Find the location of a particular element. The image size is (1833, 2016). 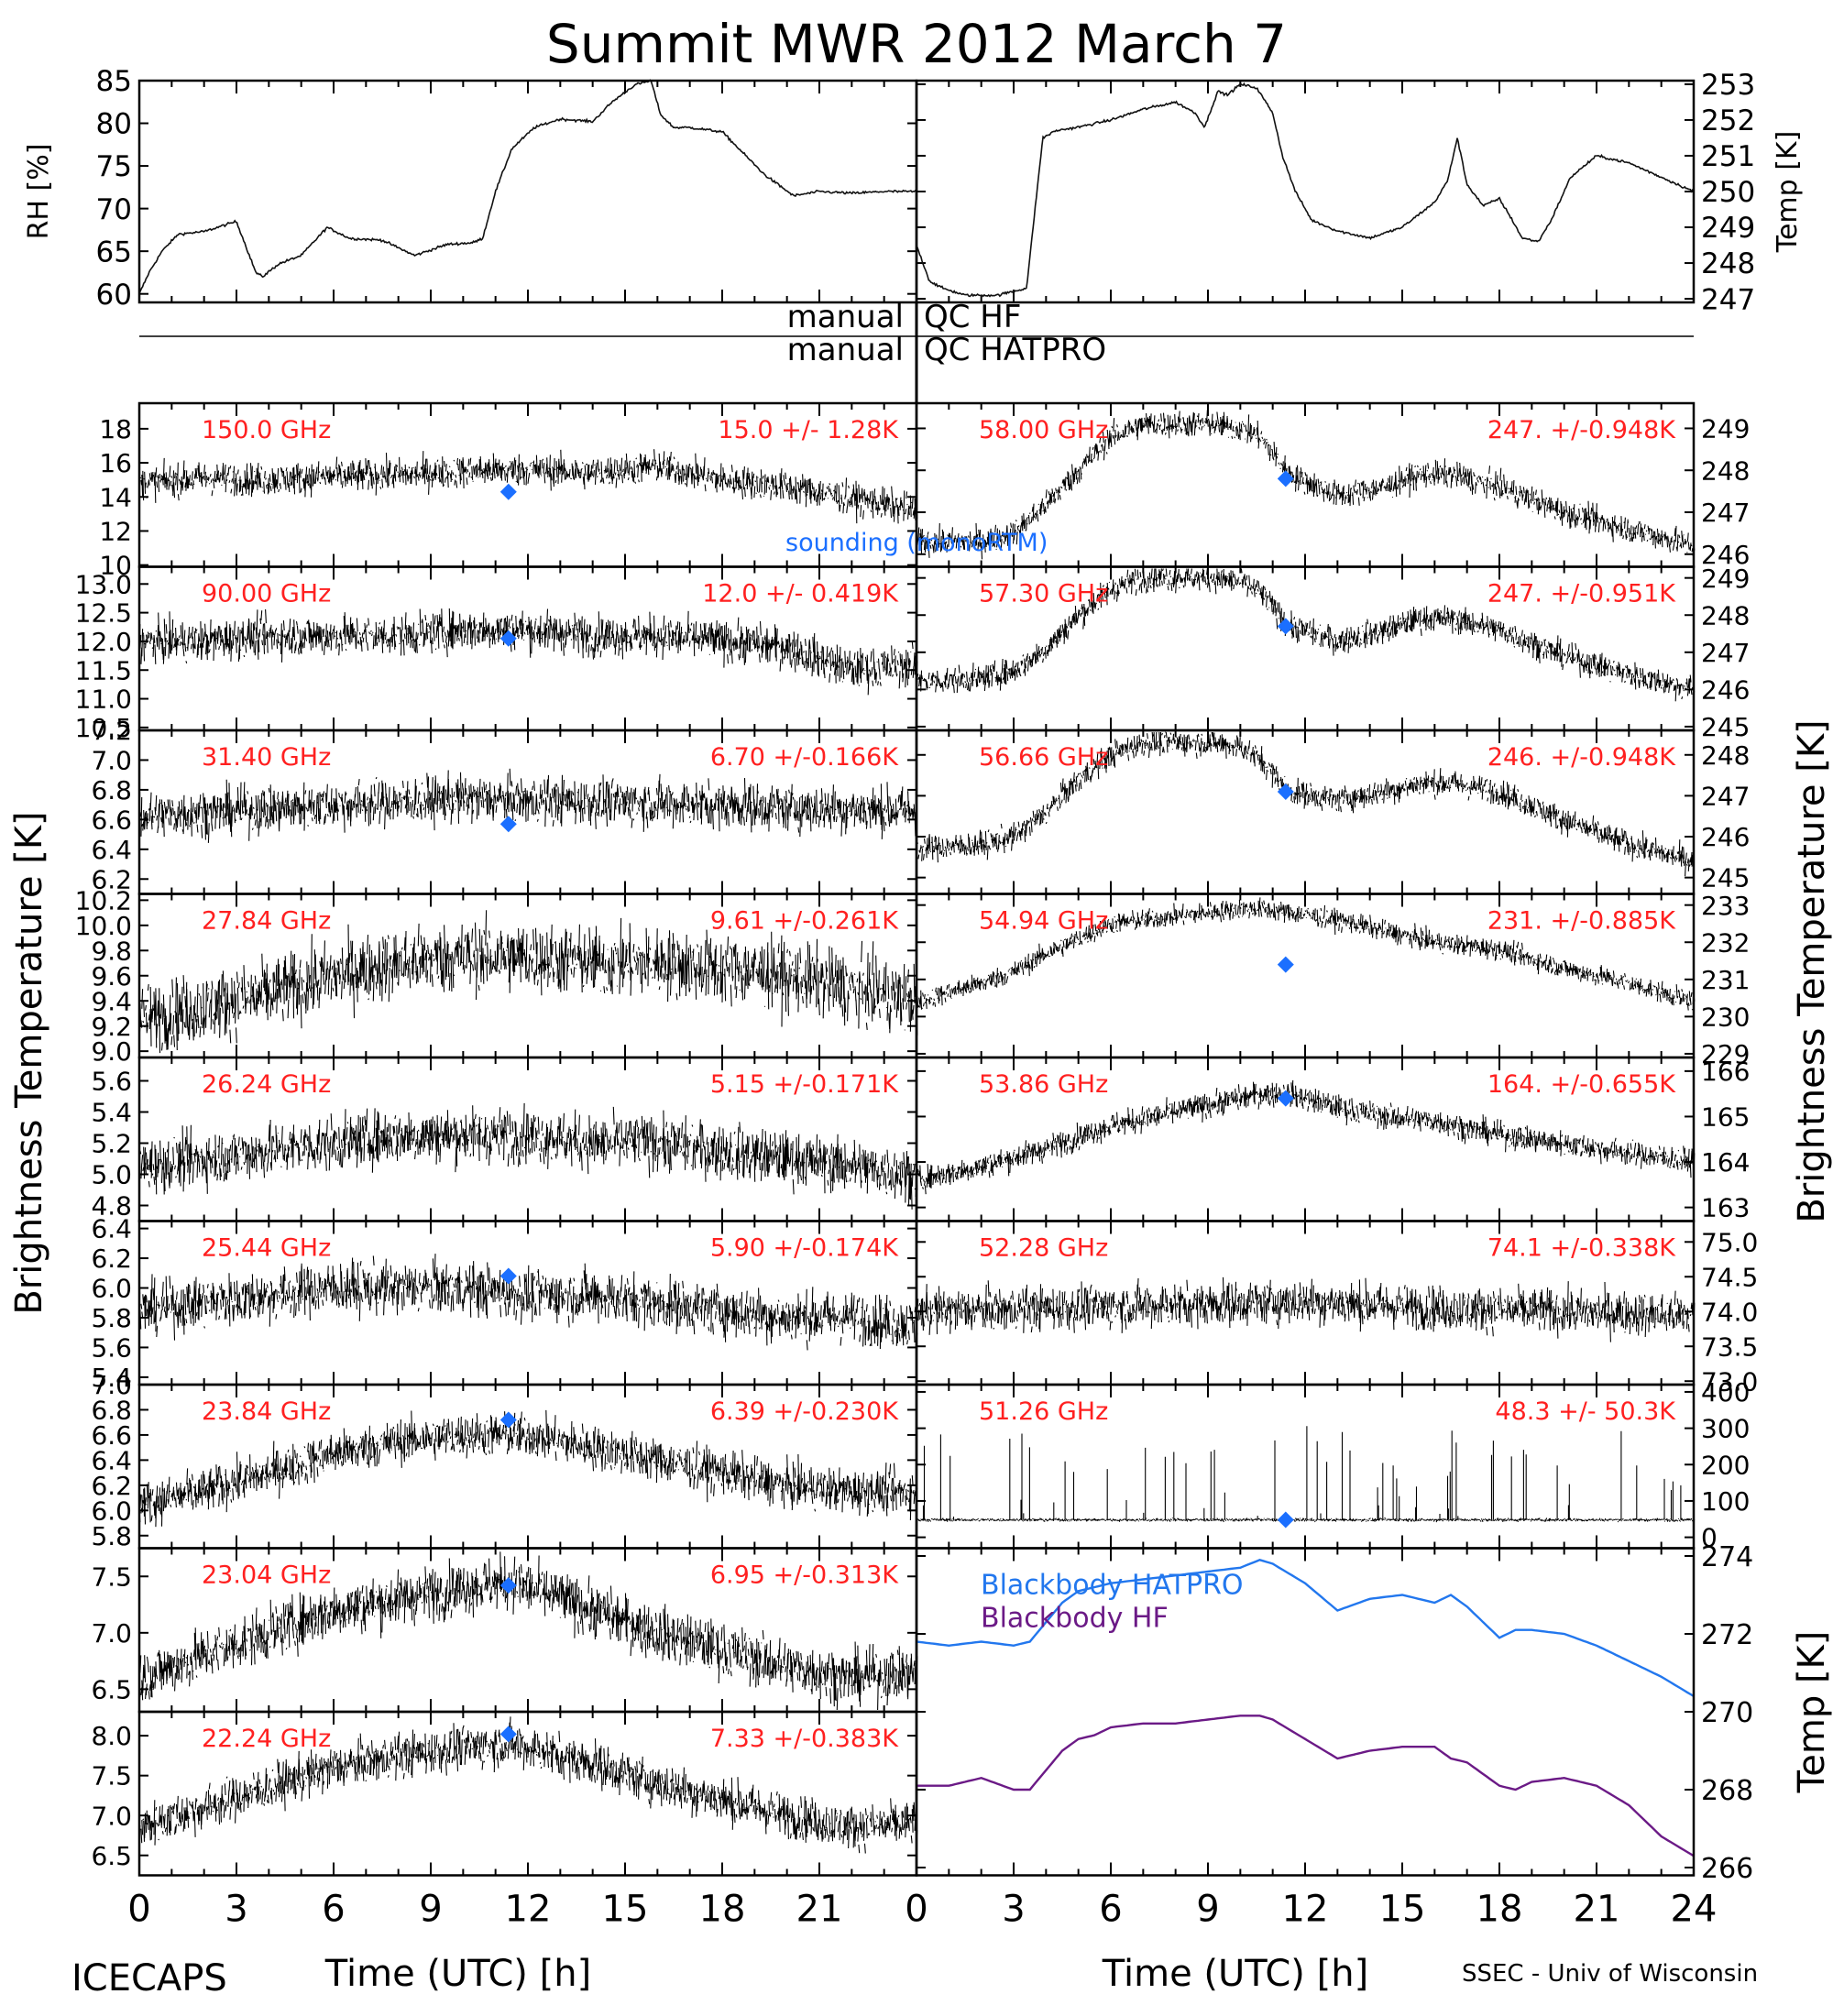

y-tick-label: 5.2 is located at coordinates (111, 1144).